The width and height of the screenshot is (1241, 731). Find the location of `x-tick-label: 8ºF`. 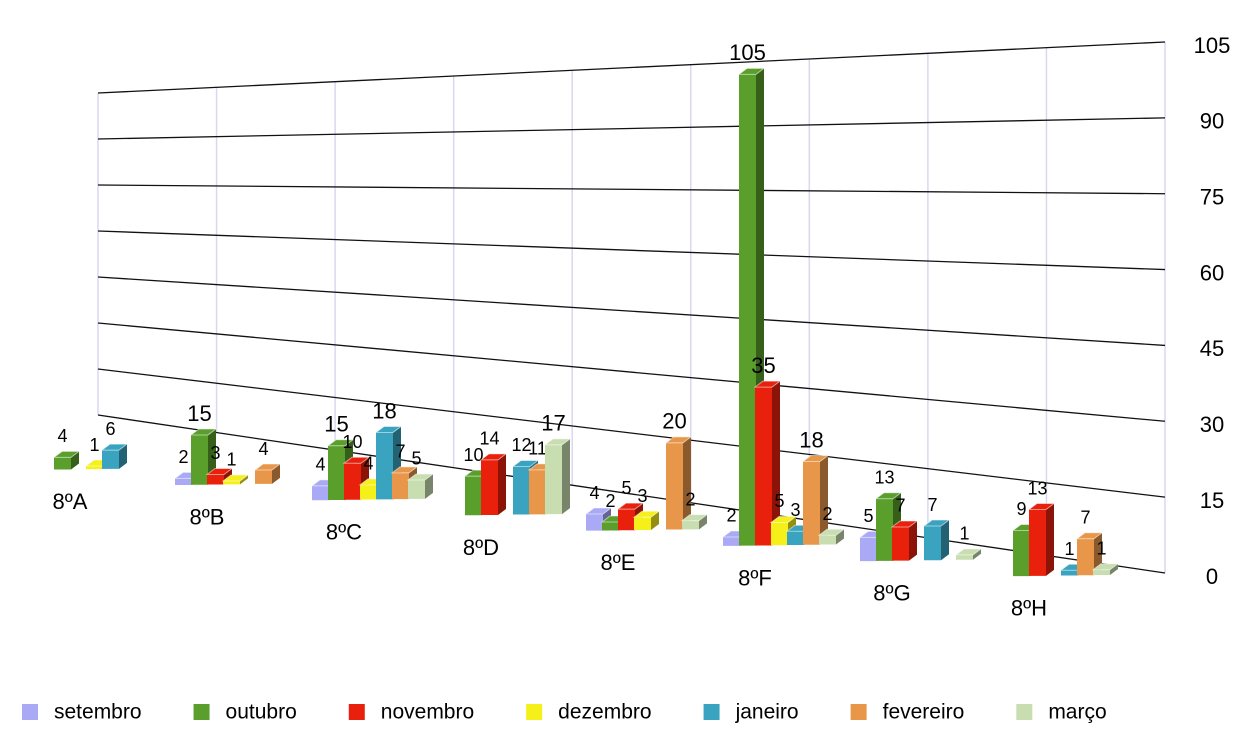

x-tick-label: 8ºF is located at coordinates (755, 577).